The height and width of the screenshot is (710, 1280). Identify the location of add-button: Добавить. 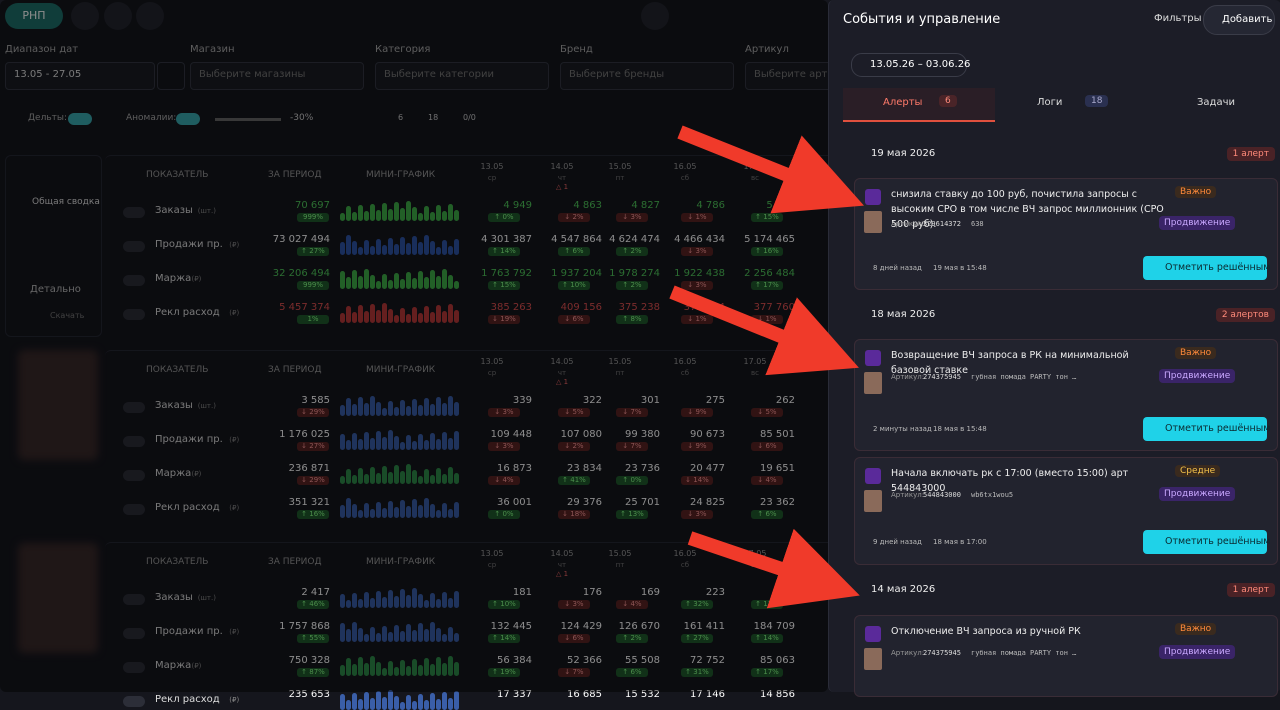
(1239, 20).